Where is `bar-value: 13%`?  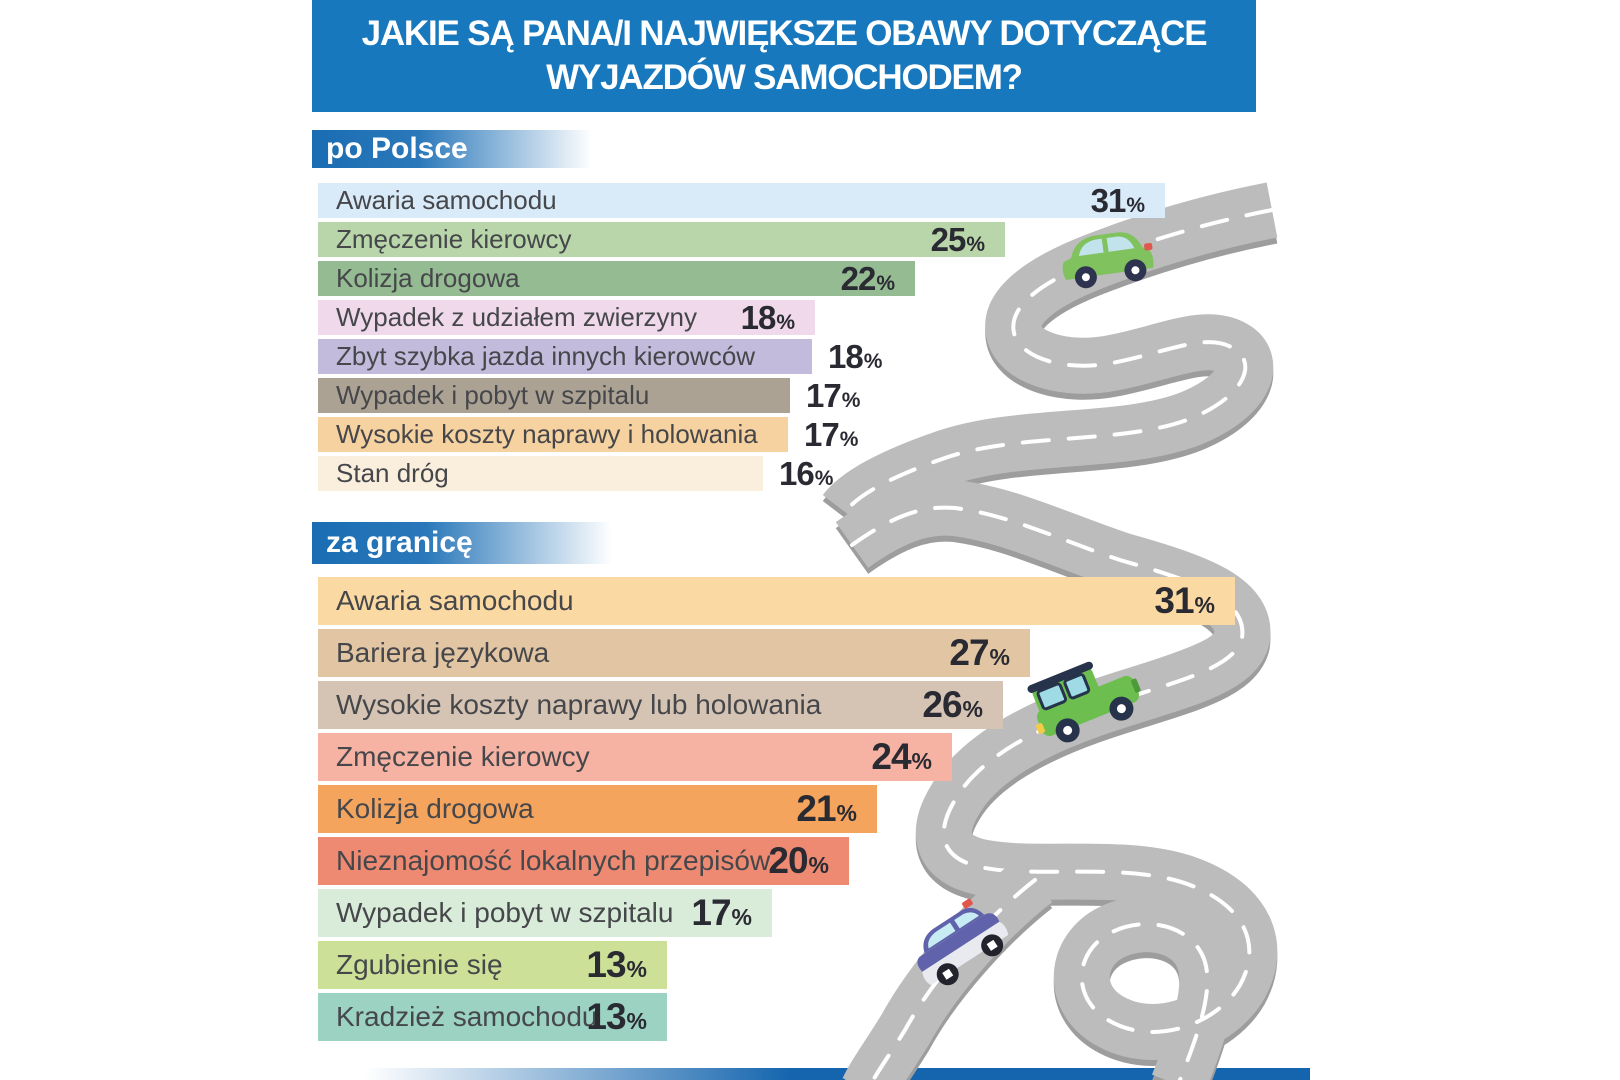 bar-value: 13% is located at coordinates (616, 1017).